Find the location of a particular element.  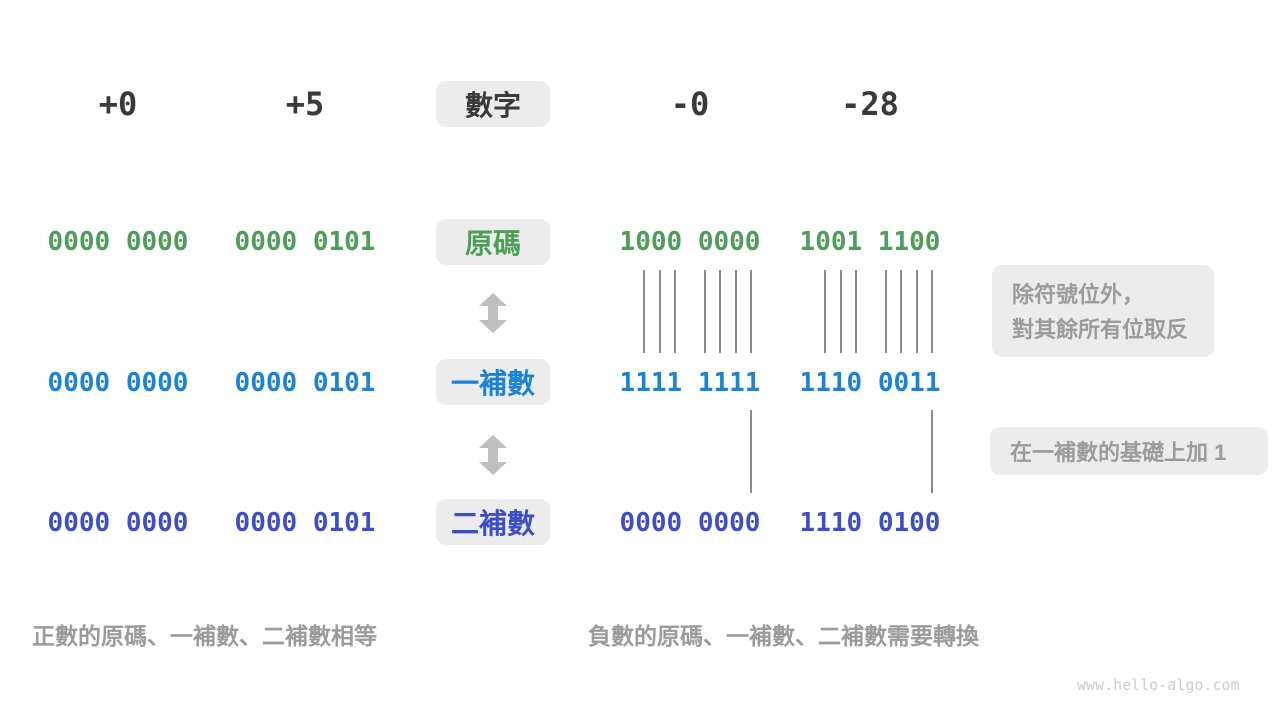

sign-magnitude-value: 1000 0000 is located at coordinates (690, 242).